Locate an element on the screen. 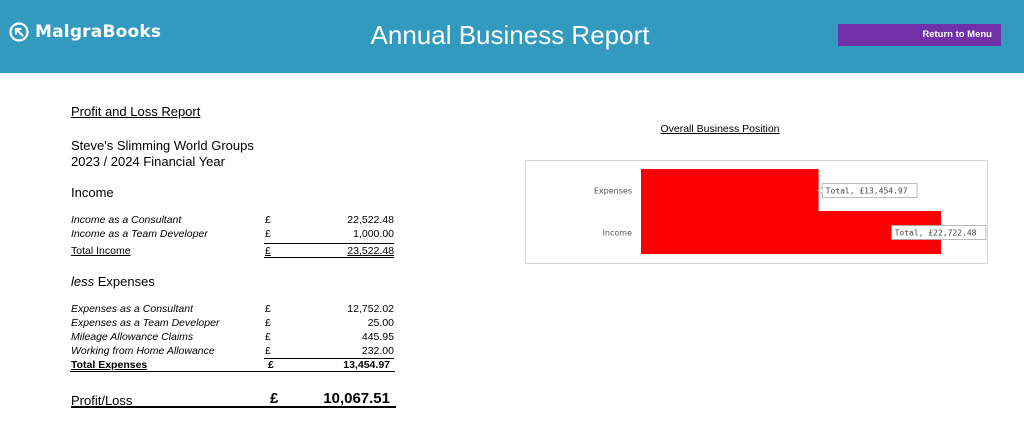 The width and height of the screenshot is (1024, 425). bar-tooltip: Total, £22,722.48 is located at coordinates (939, 232).